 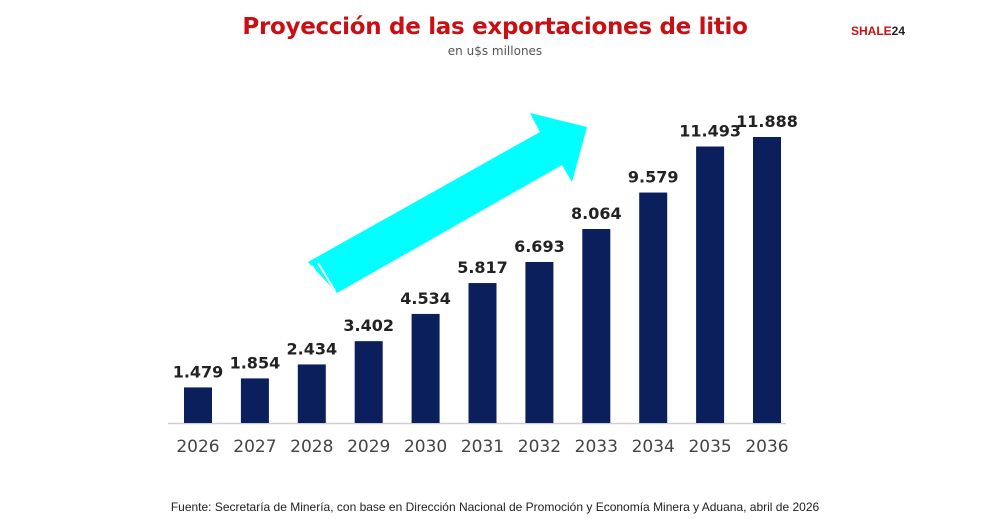 I want to click on bar-2030, so click(x=425, y=368).